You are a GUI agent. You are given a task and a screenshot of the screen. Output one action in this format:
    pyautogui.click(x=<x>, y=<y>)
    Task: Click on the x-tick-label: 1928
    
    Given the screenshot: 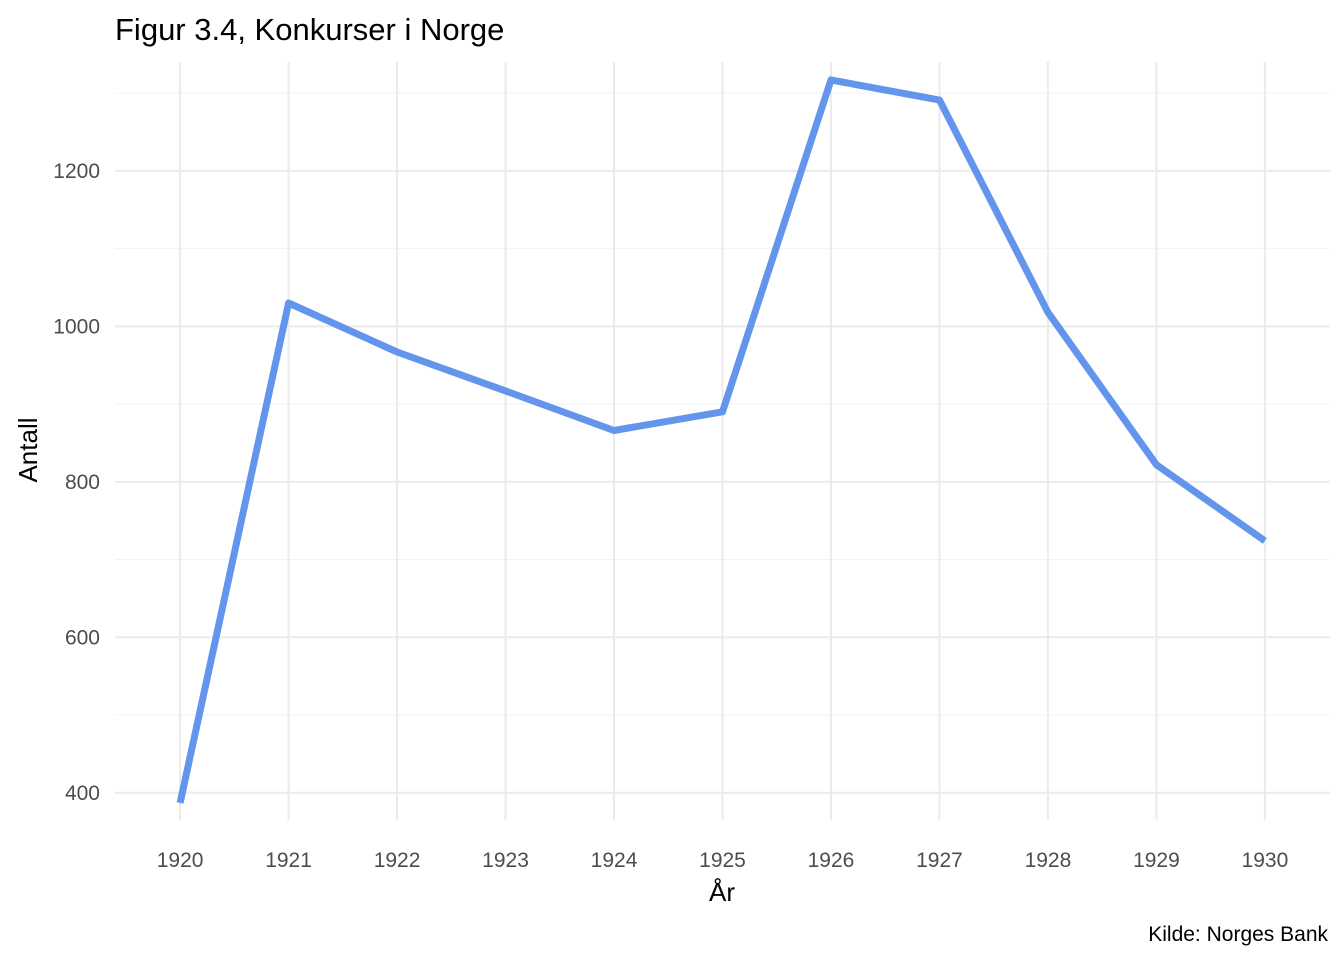 What is the action you would take?
    pyautogui.click(x=1048, y=860)
    